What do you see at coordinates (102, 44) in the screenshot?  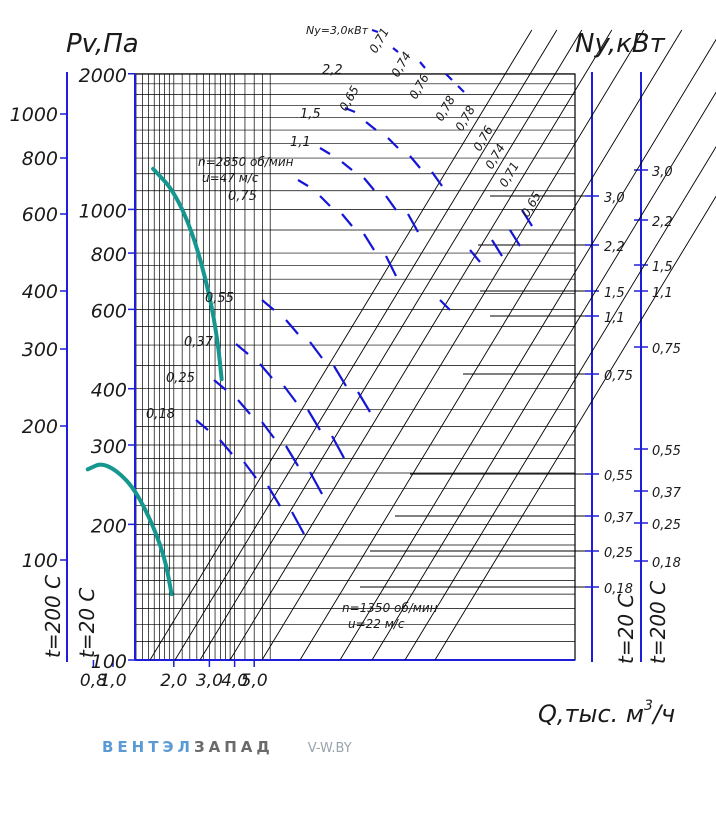 I see `pressure-axis-label: Pv,Па` at bounding box center [102, 44].